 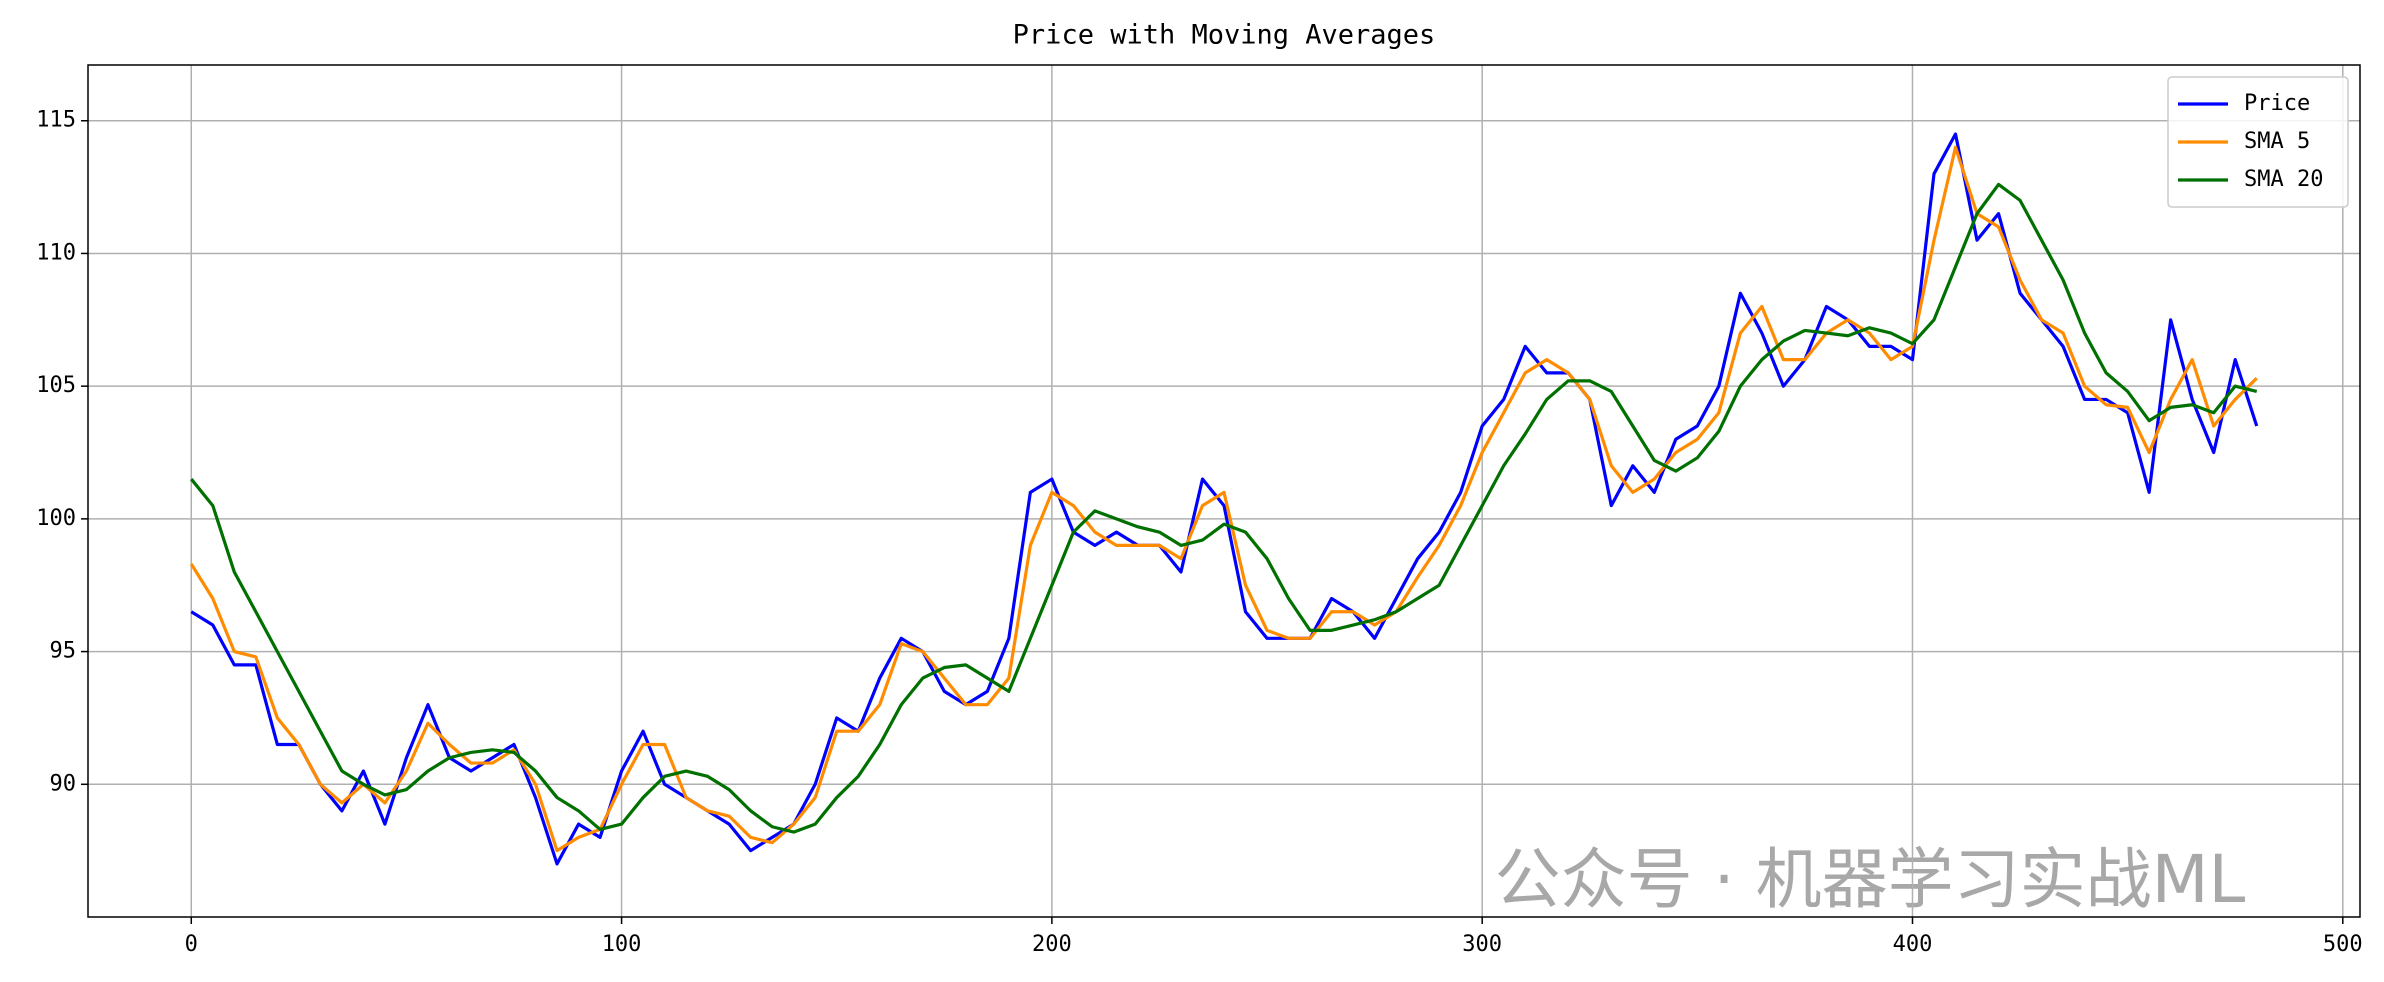 I want to click on x-tick-label: 0, so click(x=191, y=944).